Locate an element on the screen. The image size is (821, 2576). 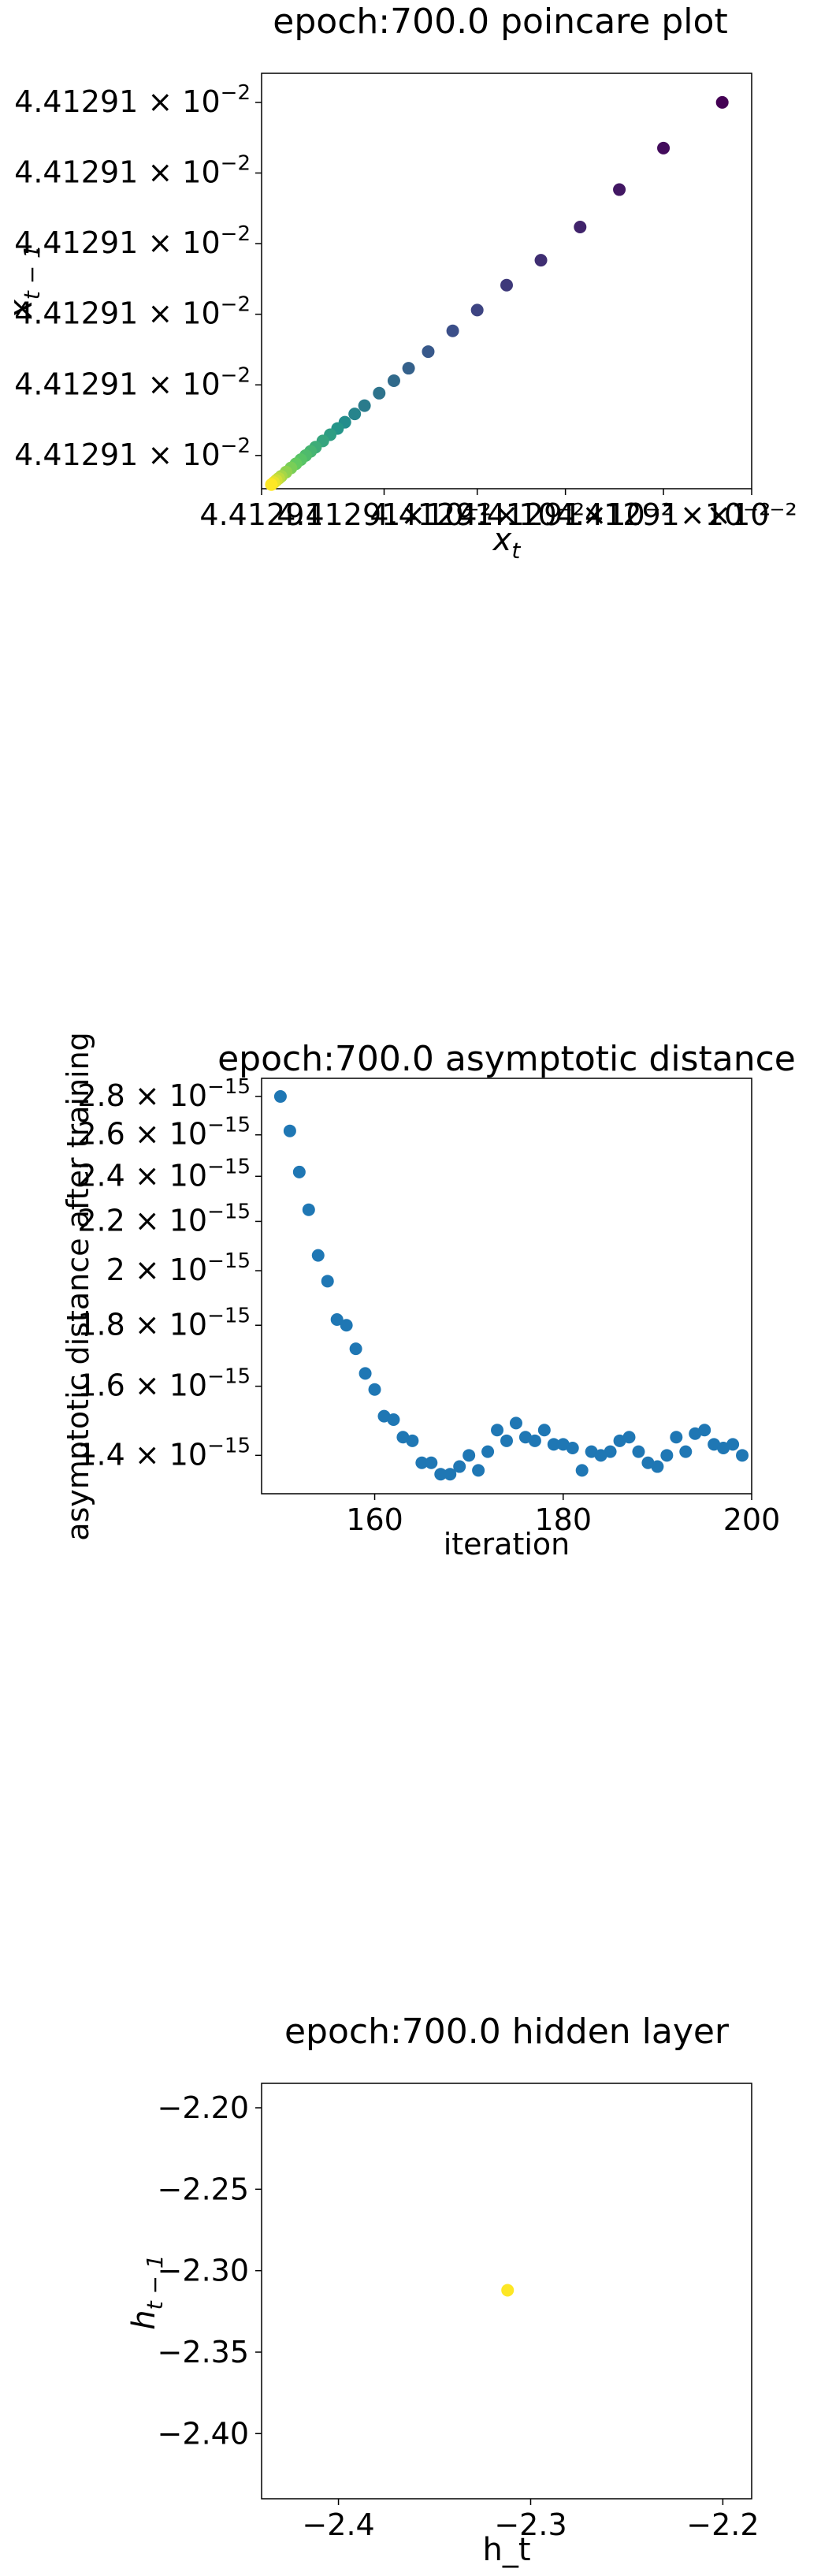
hidden-layer-points is located at coordinates (508, 2290).